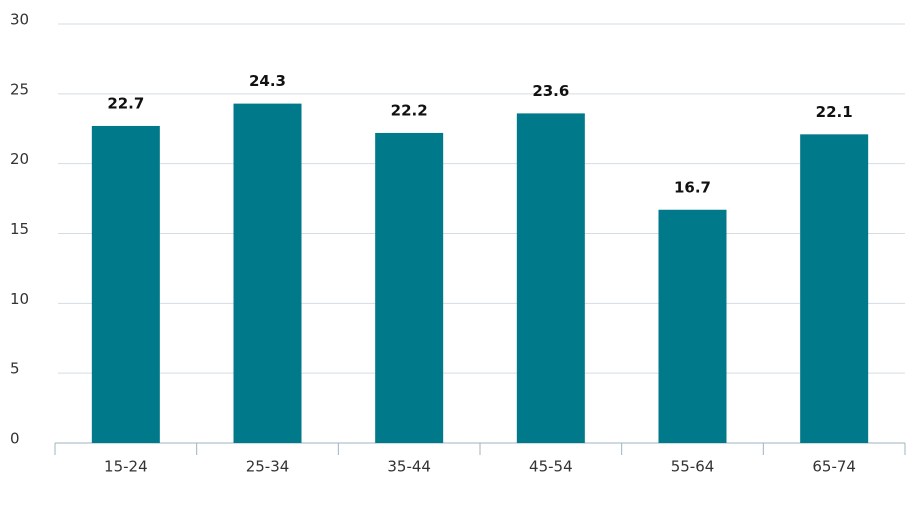 Image resolution: width=918 pixels, height=505 pixels. Describe the element at coordinates (834, 467) in the screenshot. I see `x-tick-label: 65-74` at that location.